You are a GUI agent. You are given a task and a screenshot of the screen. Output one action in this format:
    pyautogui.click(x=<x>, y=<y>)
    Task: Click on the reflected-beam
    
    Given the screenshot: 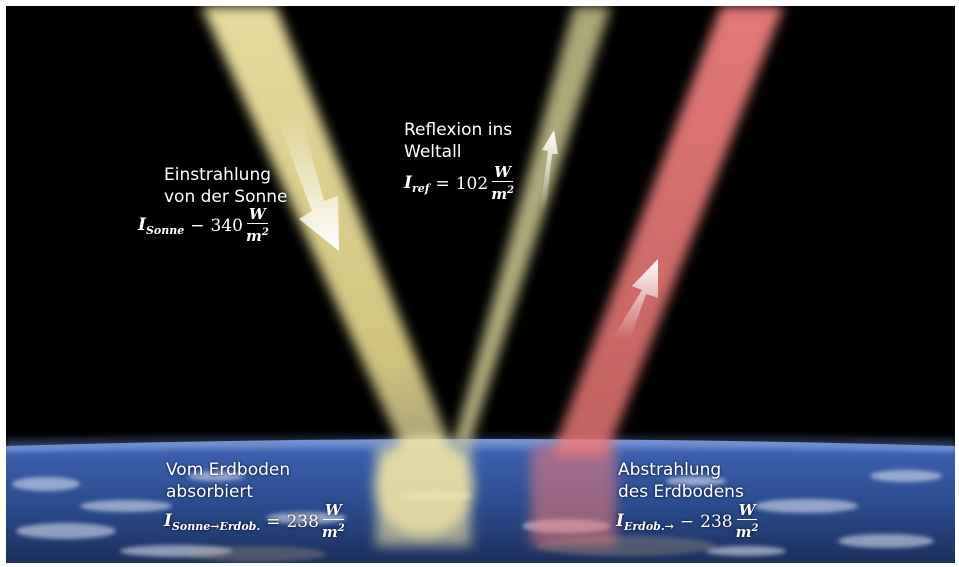 What is the action you would take?
    pyautogui.click(x=532, y=226)
    